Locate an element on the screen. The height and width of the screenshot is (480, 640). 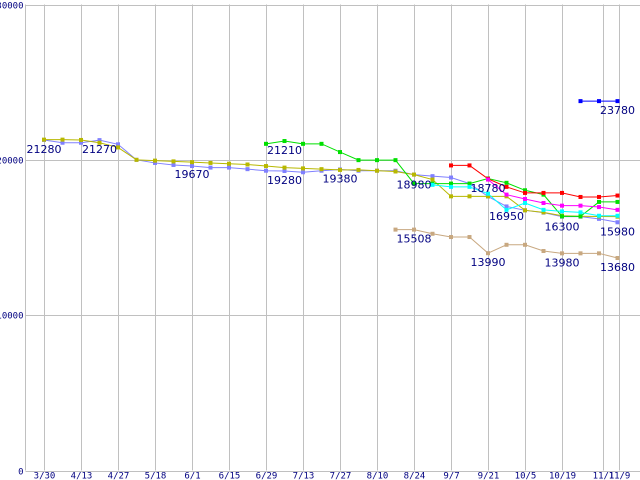
x-tick-label: 5/18 is located at coordinates (156, 476).